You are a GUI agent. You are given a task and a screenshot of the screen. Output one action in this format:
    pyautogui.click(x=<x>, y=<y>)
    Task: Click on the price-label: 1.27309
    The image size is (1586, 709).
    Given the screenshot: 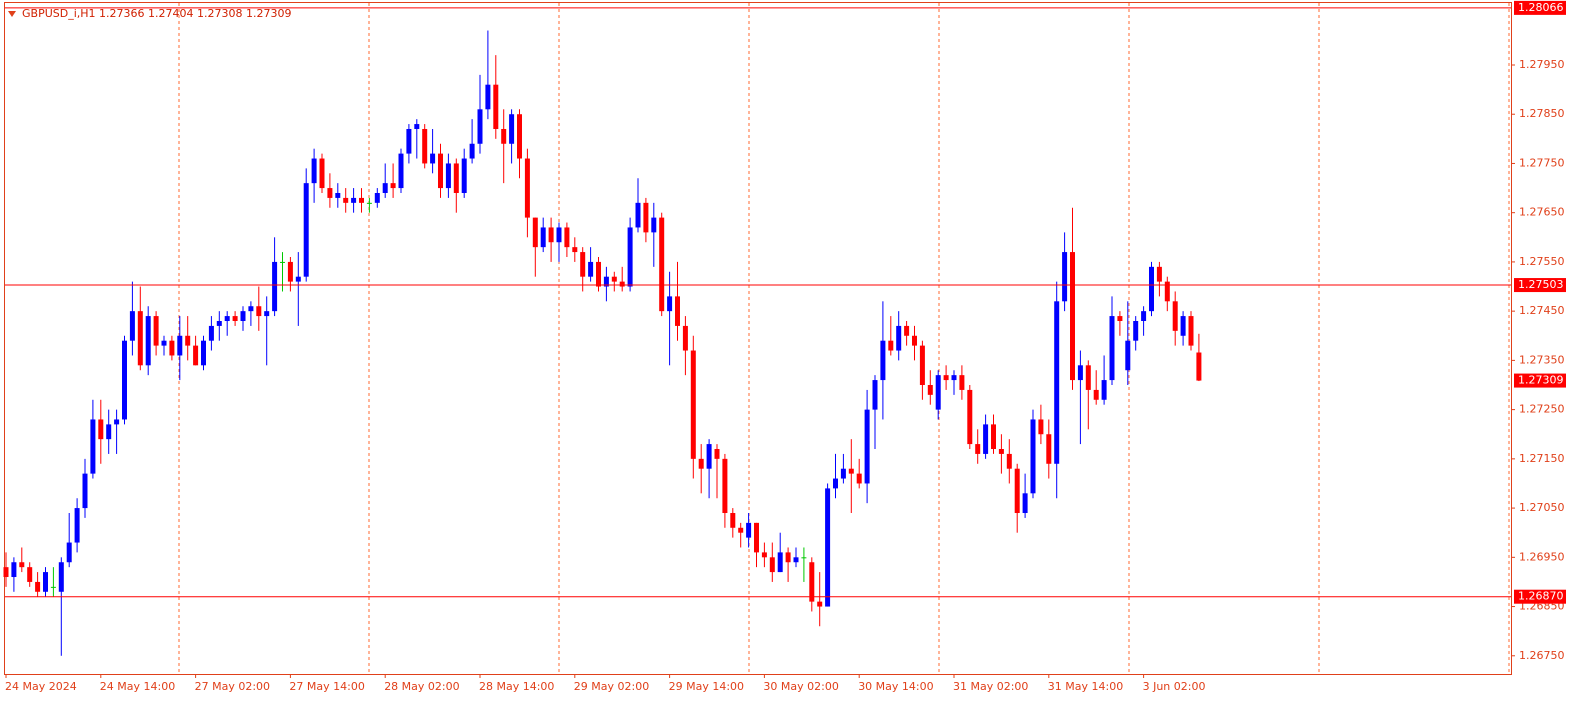 What is the action you would take?
    pyautogui.click(x=1541, y=380)
    